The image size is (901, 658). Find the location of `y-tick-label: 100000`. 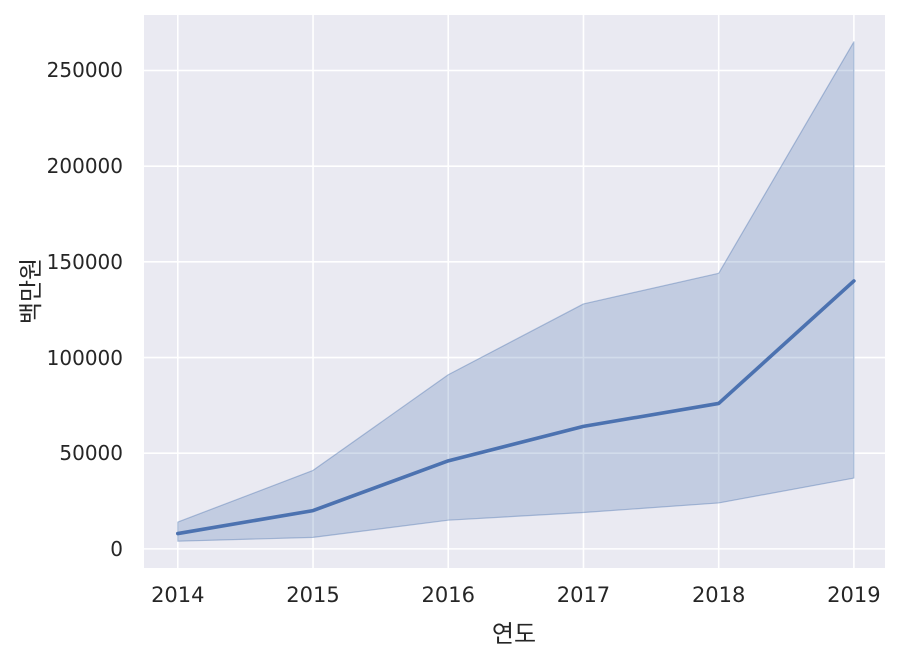

y-tick-label: 100000 is located at coordinates (84, 357).